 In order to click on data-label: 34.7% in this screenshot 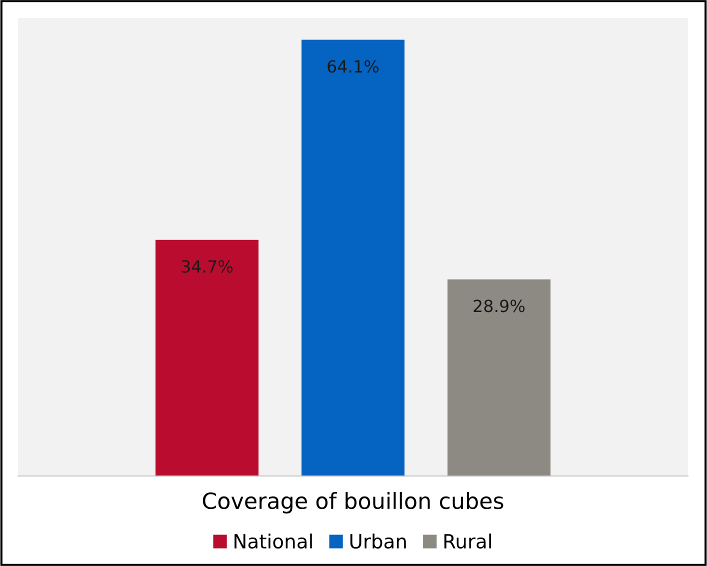, I will do `click(207, 266)`.